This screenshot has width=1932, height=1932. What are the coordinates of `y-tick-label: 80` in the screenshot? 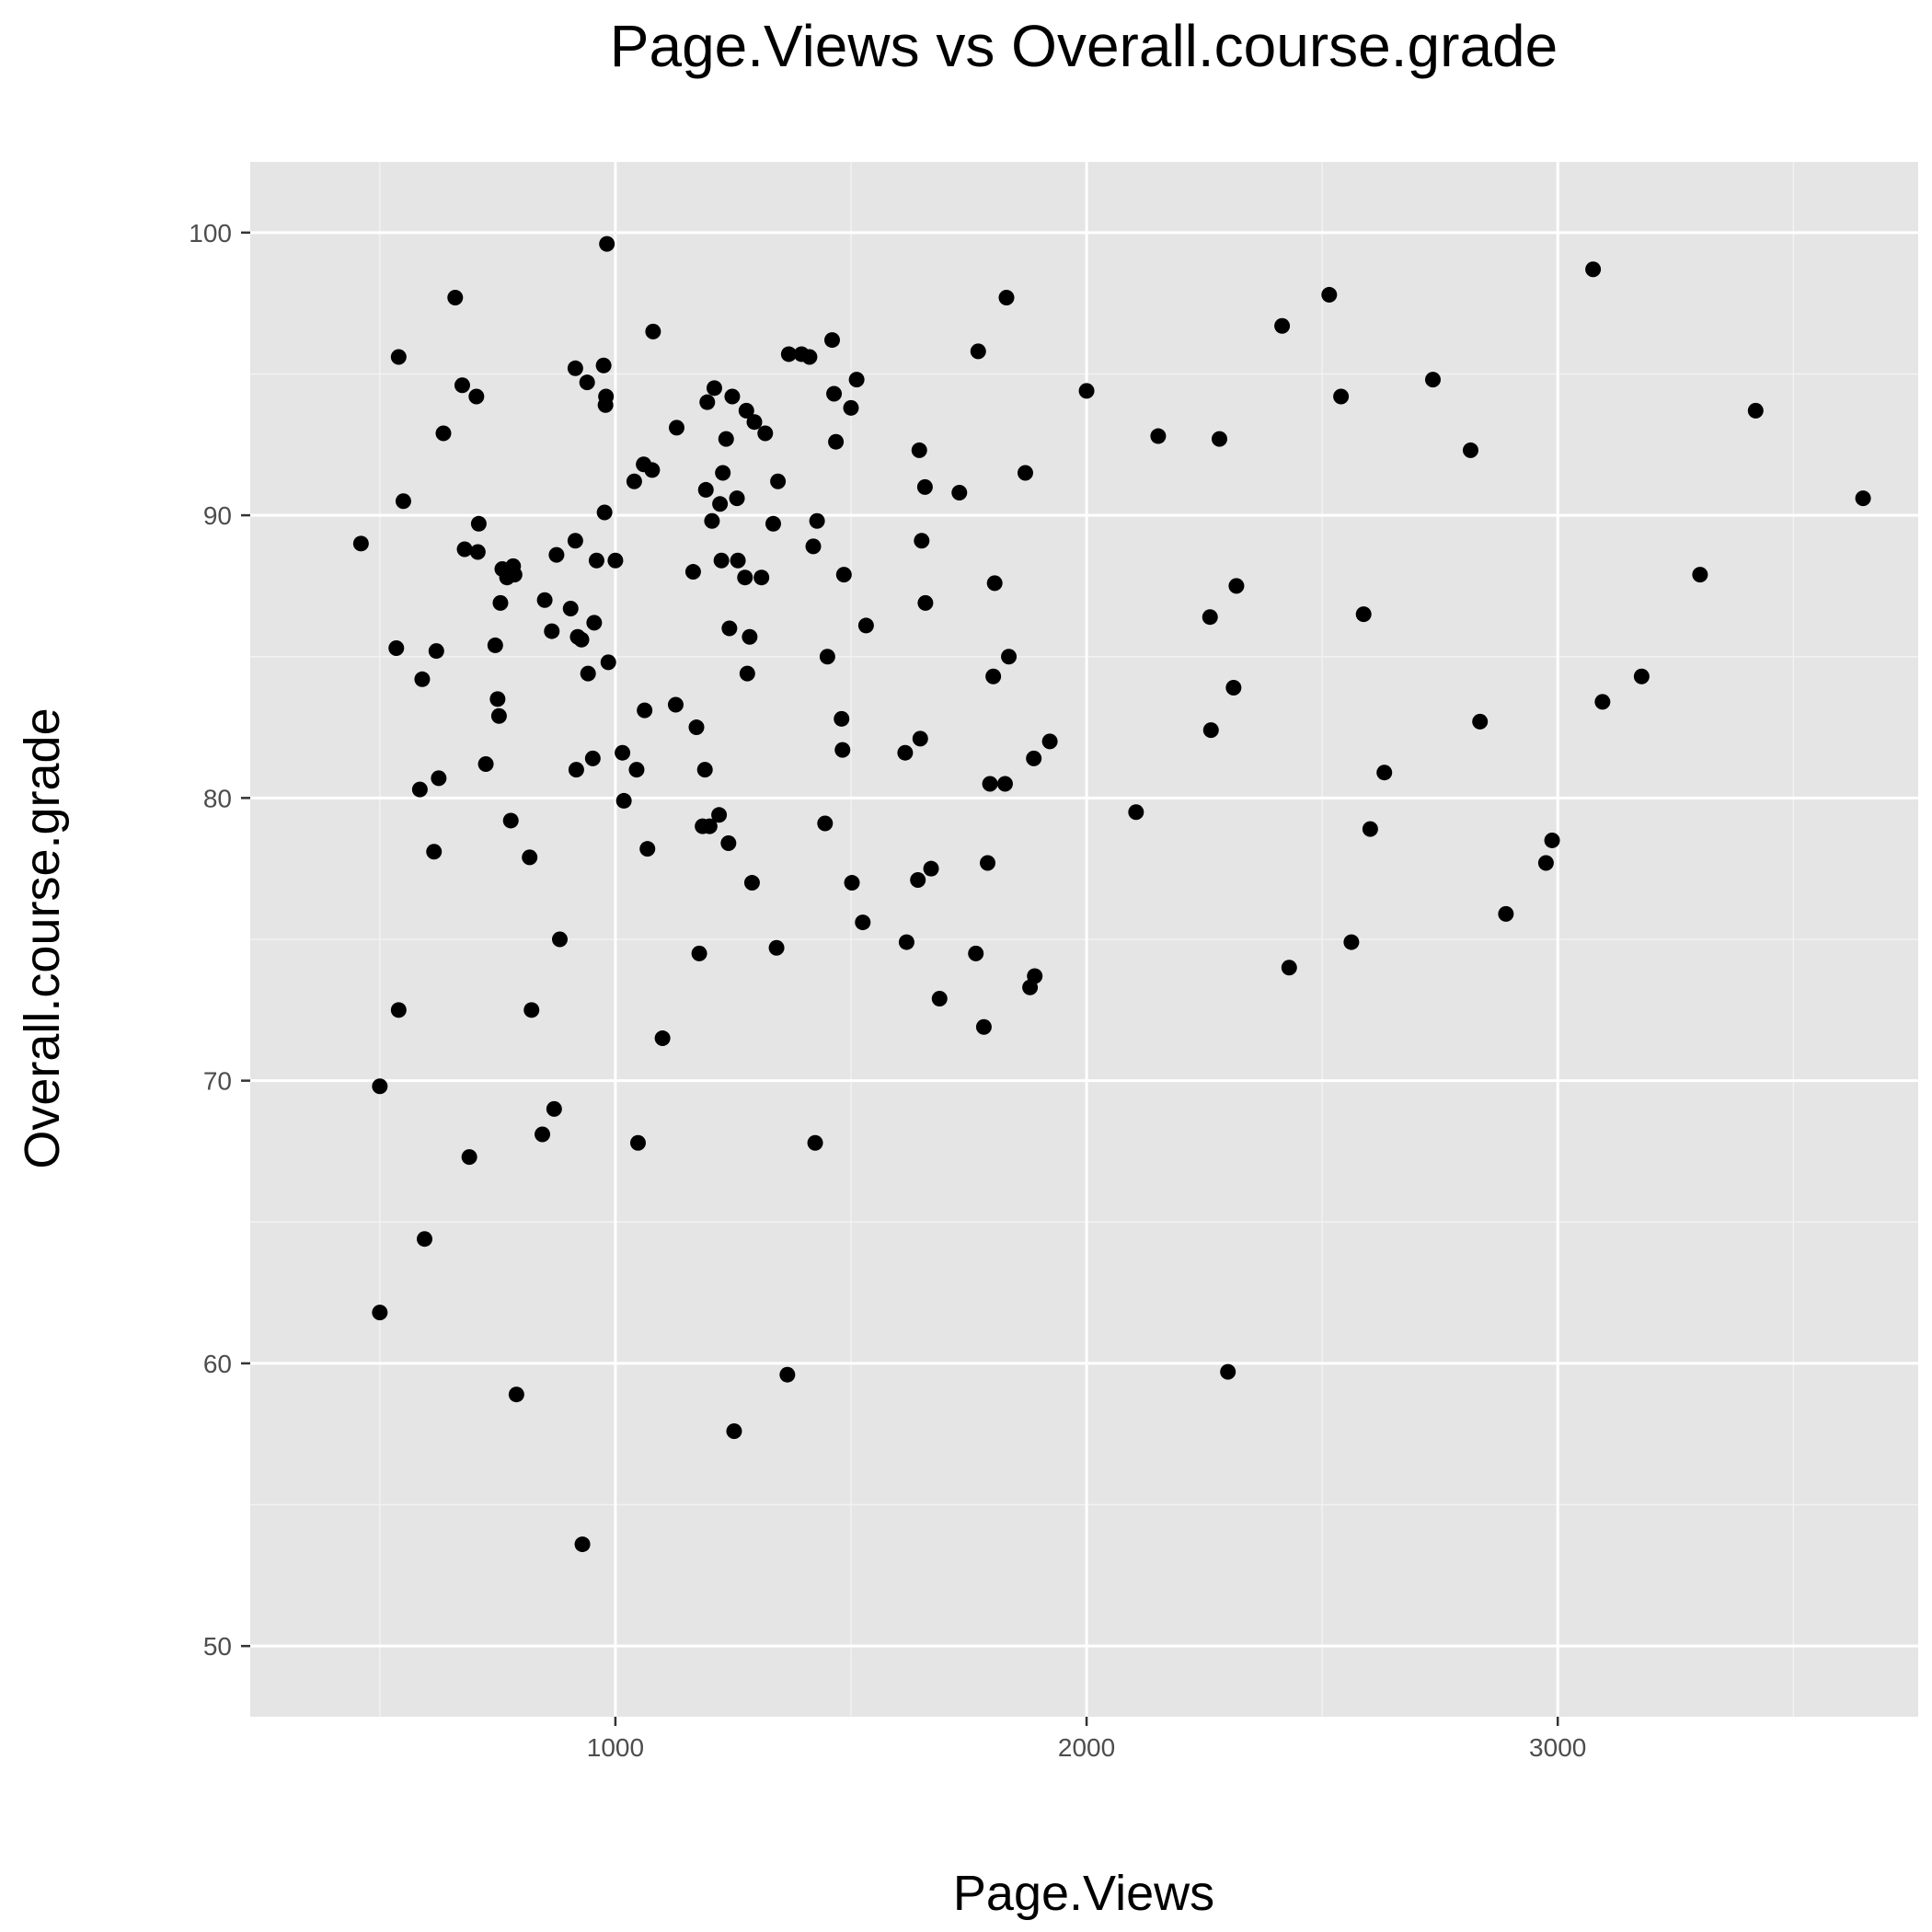 It's located at (217, 798).